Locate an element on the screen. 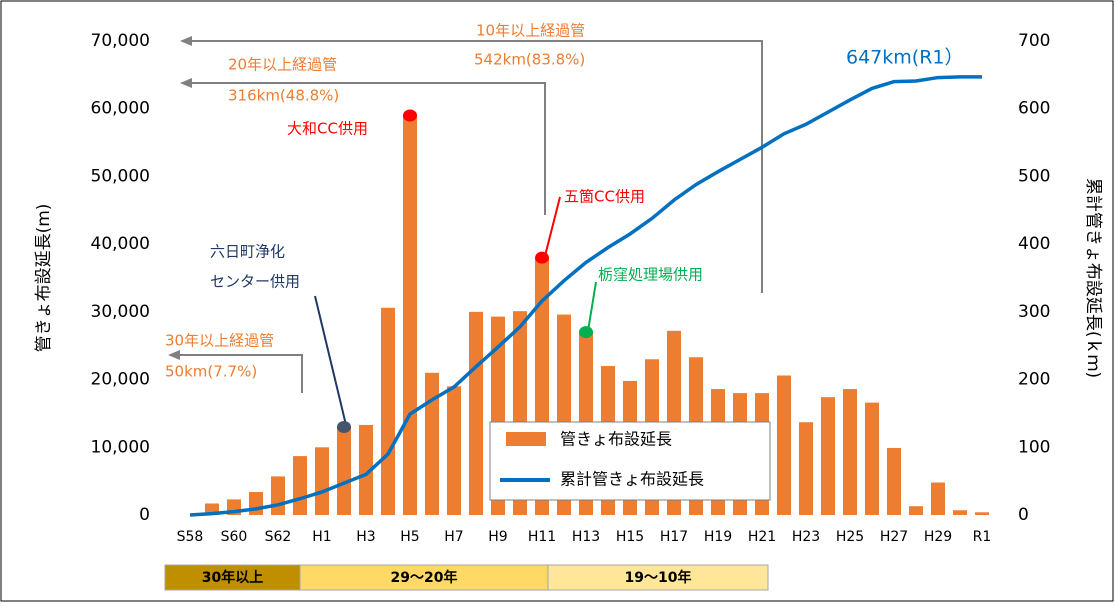 The height and width of the screenshot is (607, 1116). x-tick-label: R1 is located at coordinates (982, 537).